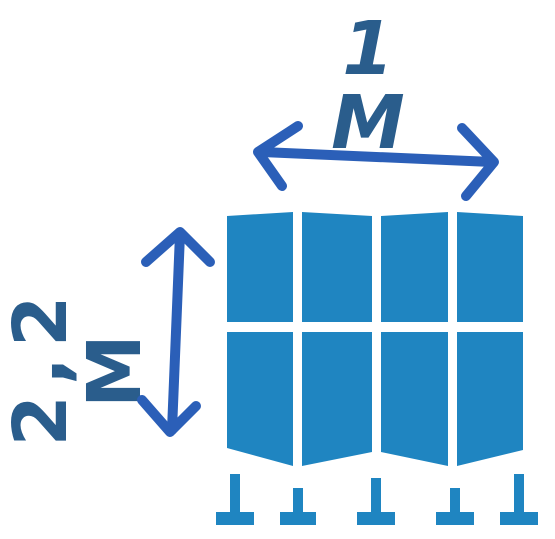  Describe the element at coordinates (414, 399) in the screenshot. I see `screen-panel-3-bottom` at that location.